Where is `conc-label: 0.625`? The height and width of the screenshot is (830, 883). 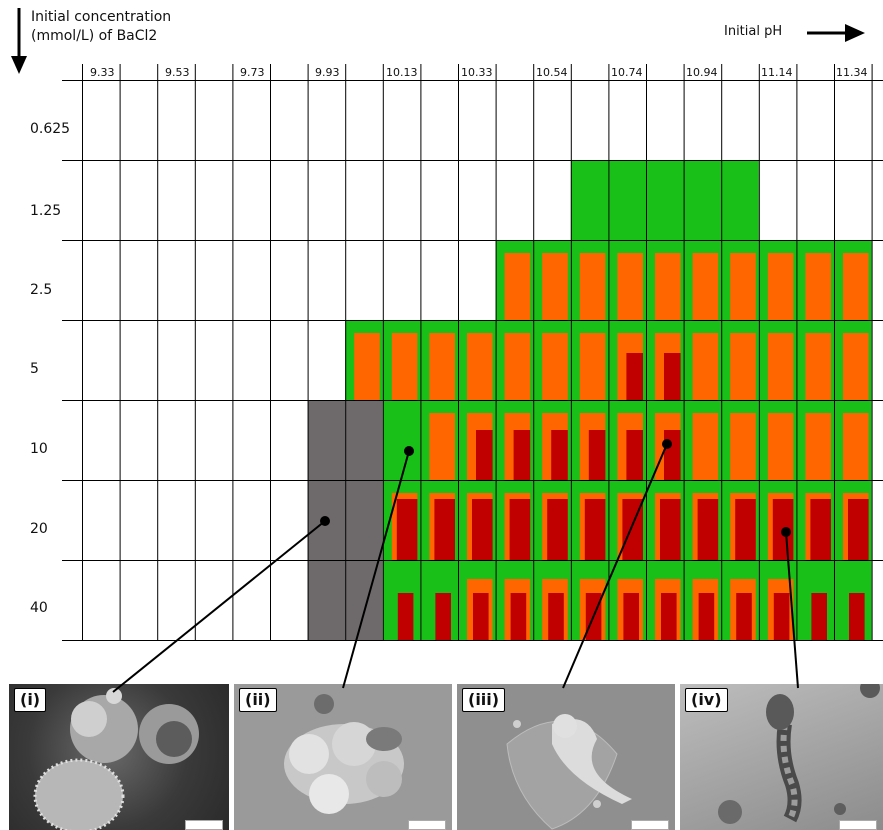
conc-label: 0.625 is located at coordinates (50, 129).